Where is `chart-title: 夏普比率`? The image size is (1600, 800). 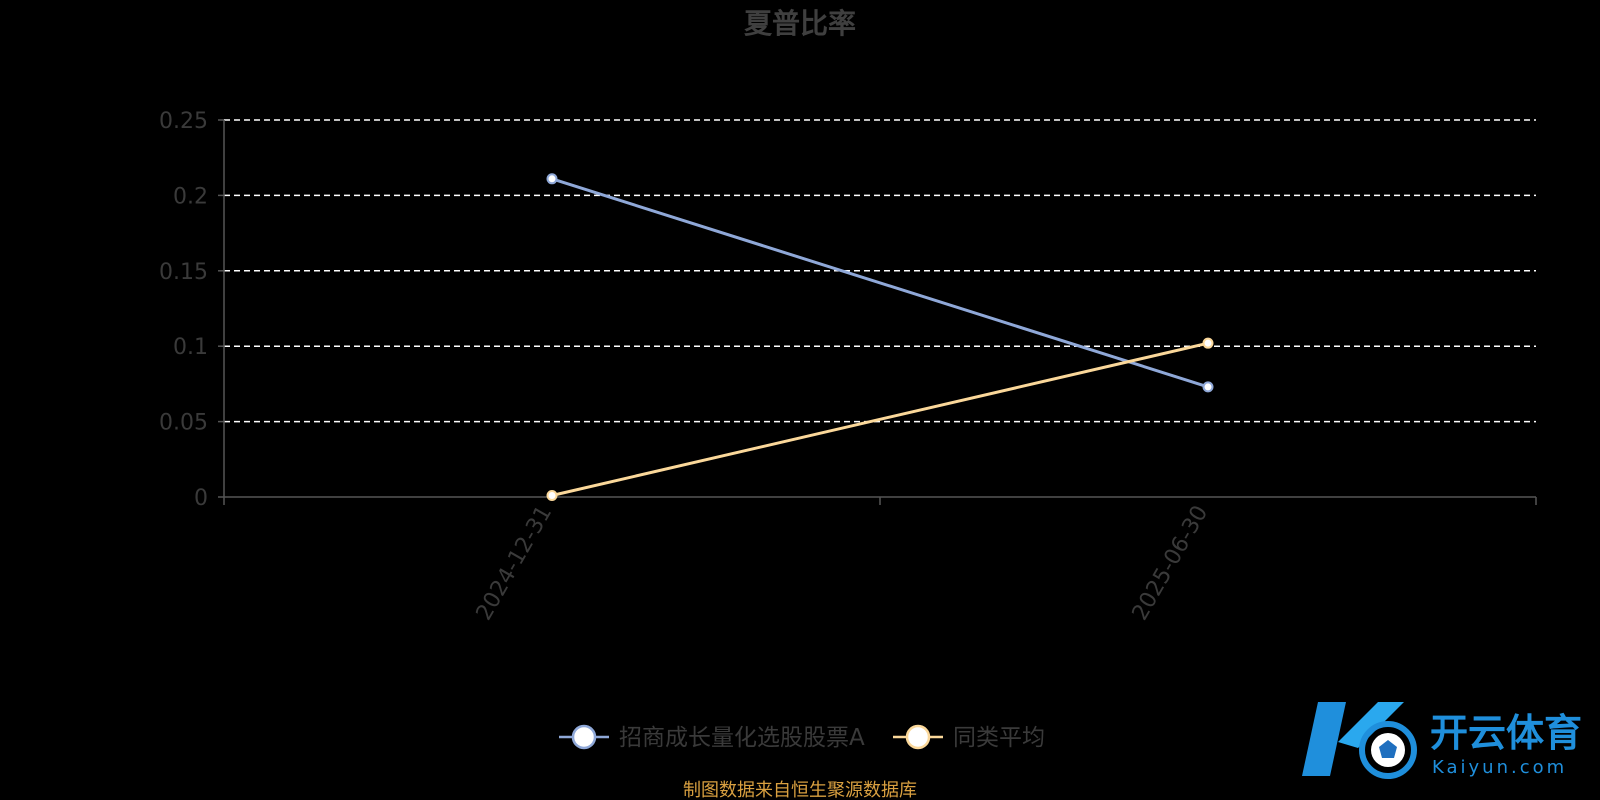
chart-title: 夏普比率 is located at coordinates (800, 23).